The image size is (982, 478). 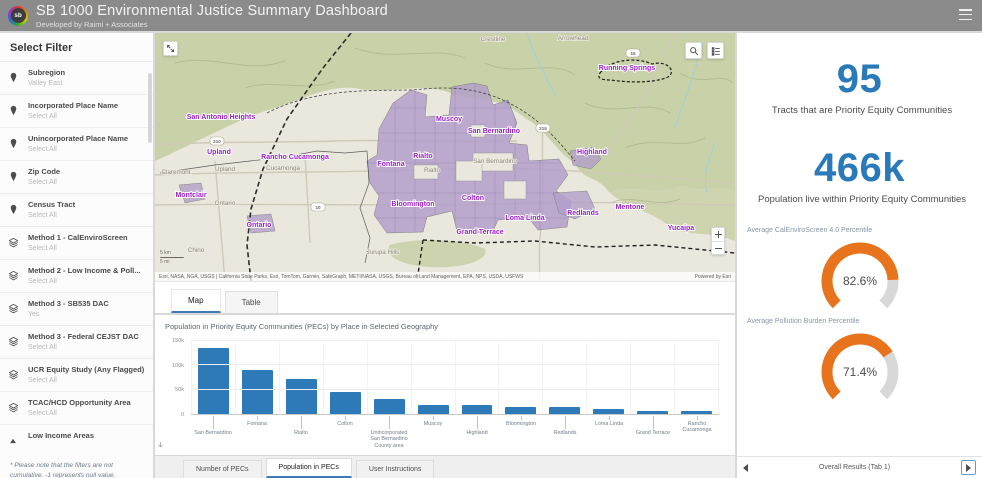 What do you see at coordinates (83, 336) in the screenshot?
I see `filter-label: Method 3 - Federal CEJST DAC` at bounding box center [83, 336].